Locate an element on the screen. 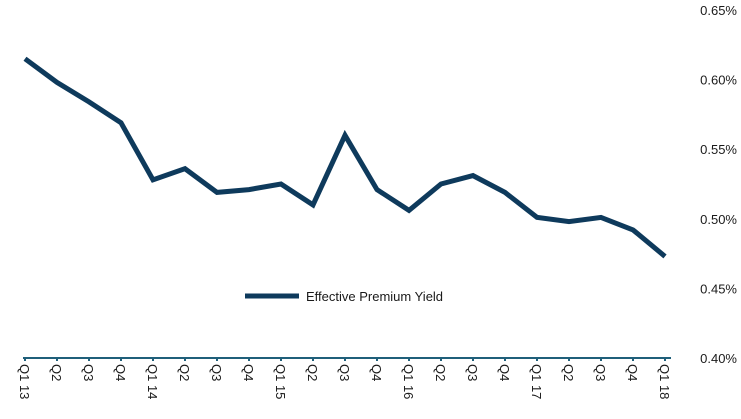 This screenshot has width=741, height=419. y-axis: 0.65% 0.60% 0.55% 0.50% 0.45% 0.40% is located at coordinates (718, 184).